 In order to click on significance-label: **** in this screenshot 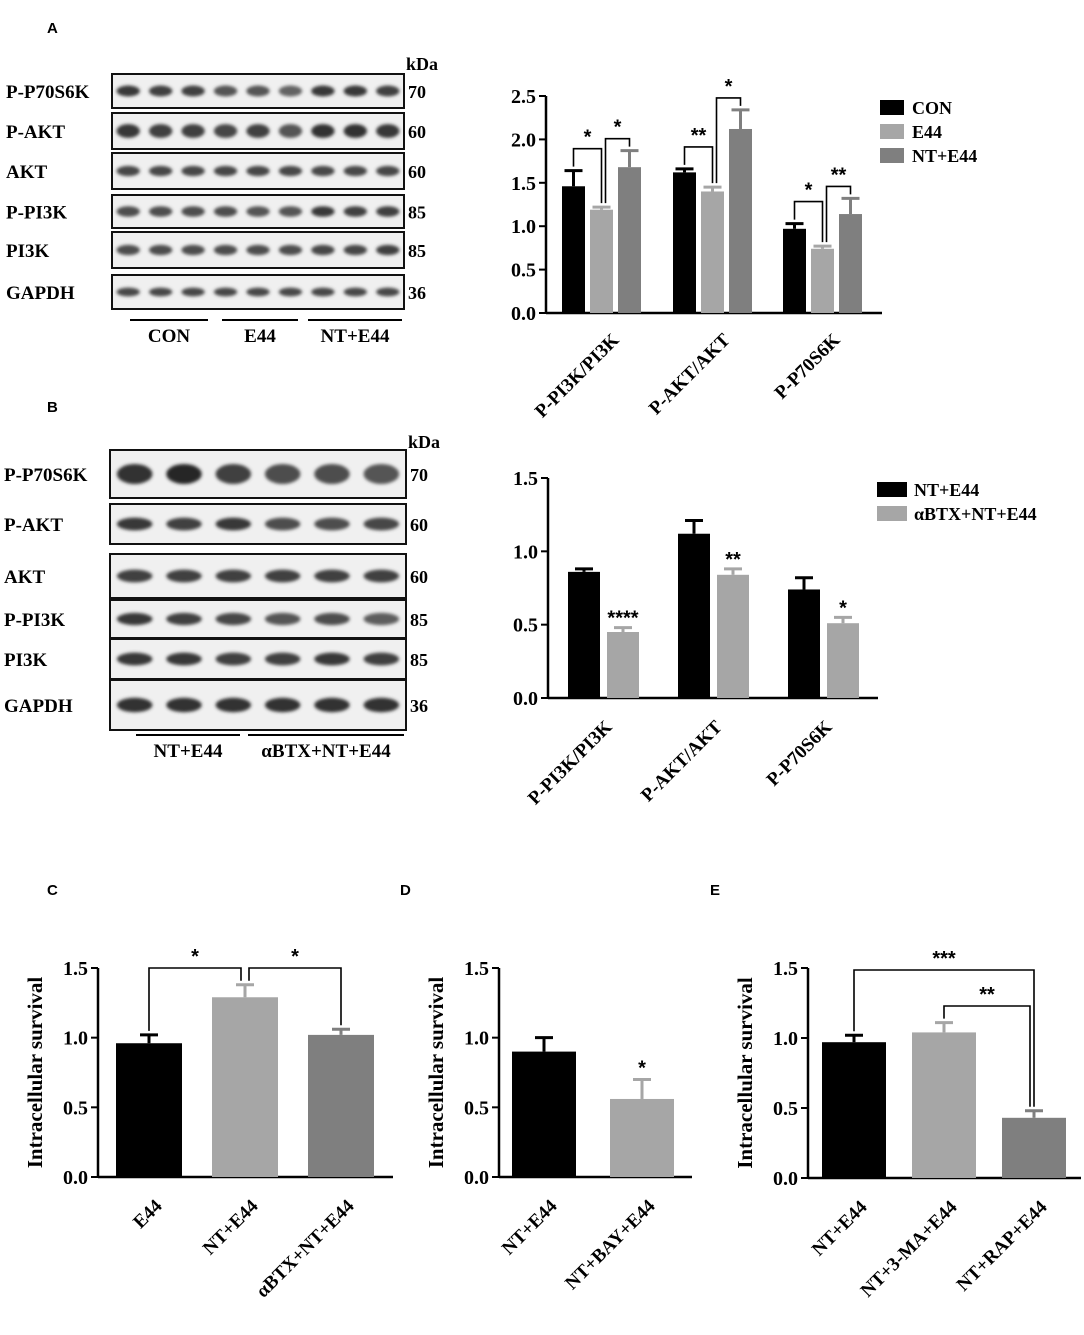, I will do `click(622, 619)`.